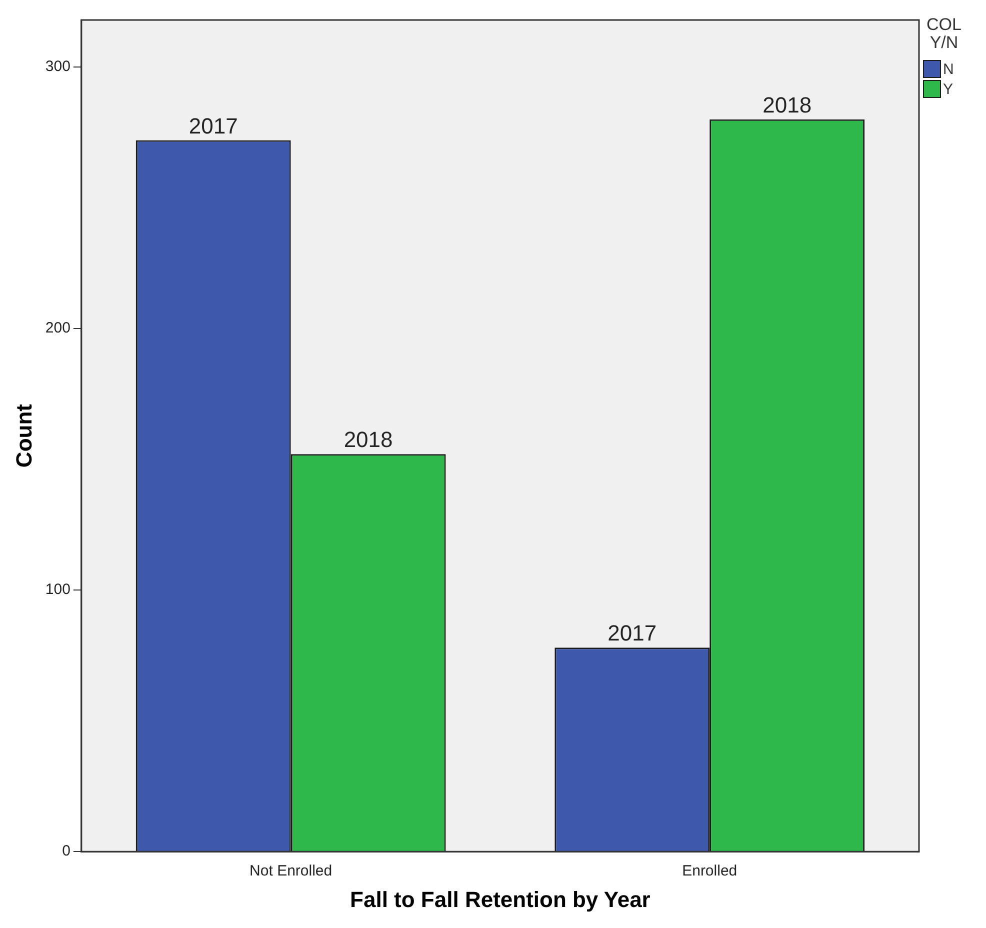 The height and width of the screenshot is (928, 986). Describe the element at coordinates (57, 67) in the screenshot. I see `y-tick-label: 300` at that location.